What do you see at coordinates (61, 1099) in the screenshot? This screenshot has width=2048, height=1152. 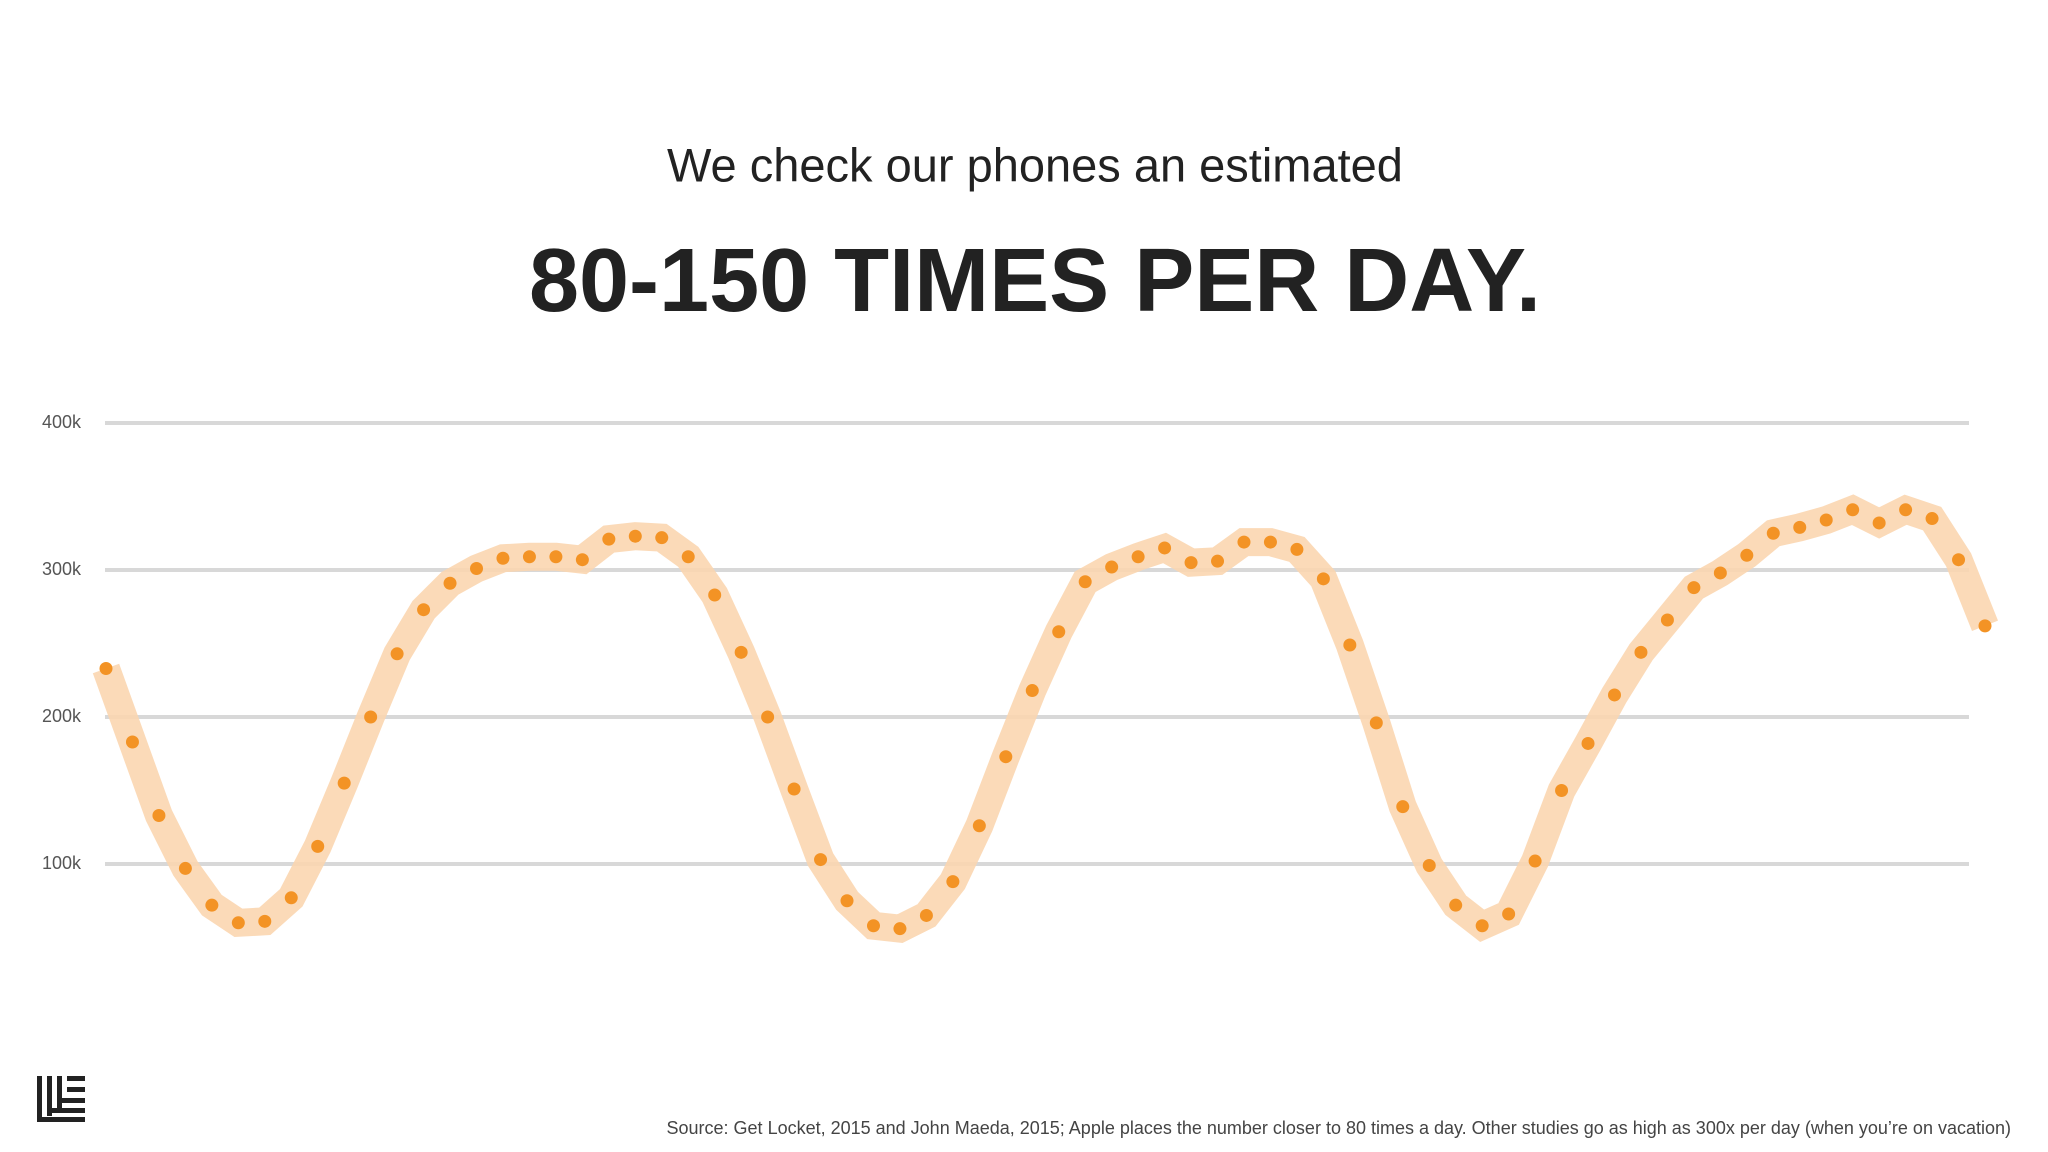 I see `logo` at bounding box center [61, 1099].